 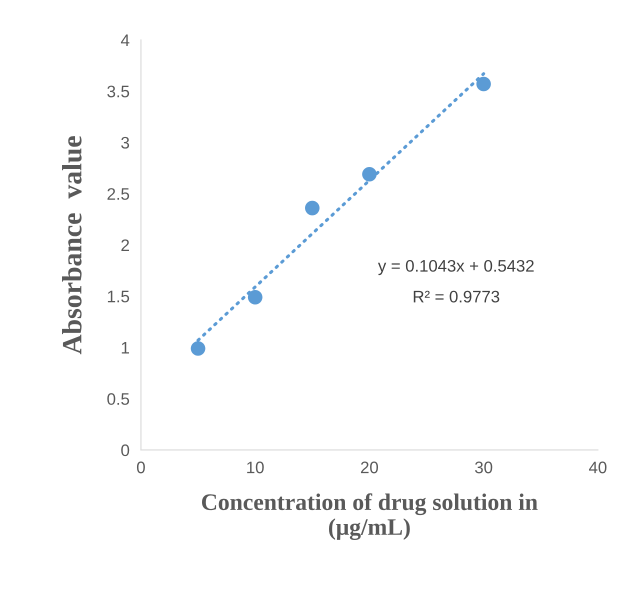 I want to click on x-tick-label: 30, so click(x=483, y=468).